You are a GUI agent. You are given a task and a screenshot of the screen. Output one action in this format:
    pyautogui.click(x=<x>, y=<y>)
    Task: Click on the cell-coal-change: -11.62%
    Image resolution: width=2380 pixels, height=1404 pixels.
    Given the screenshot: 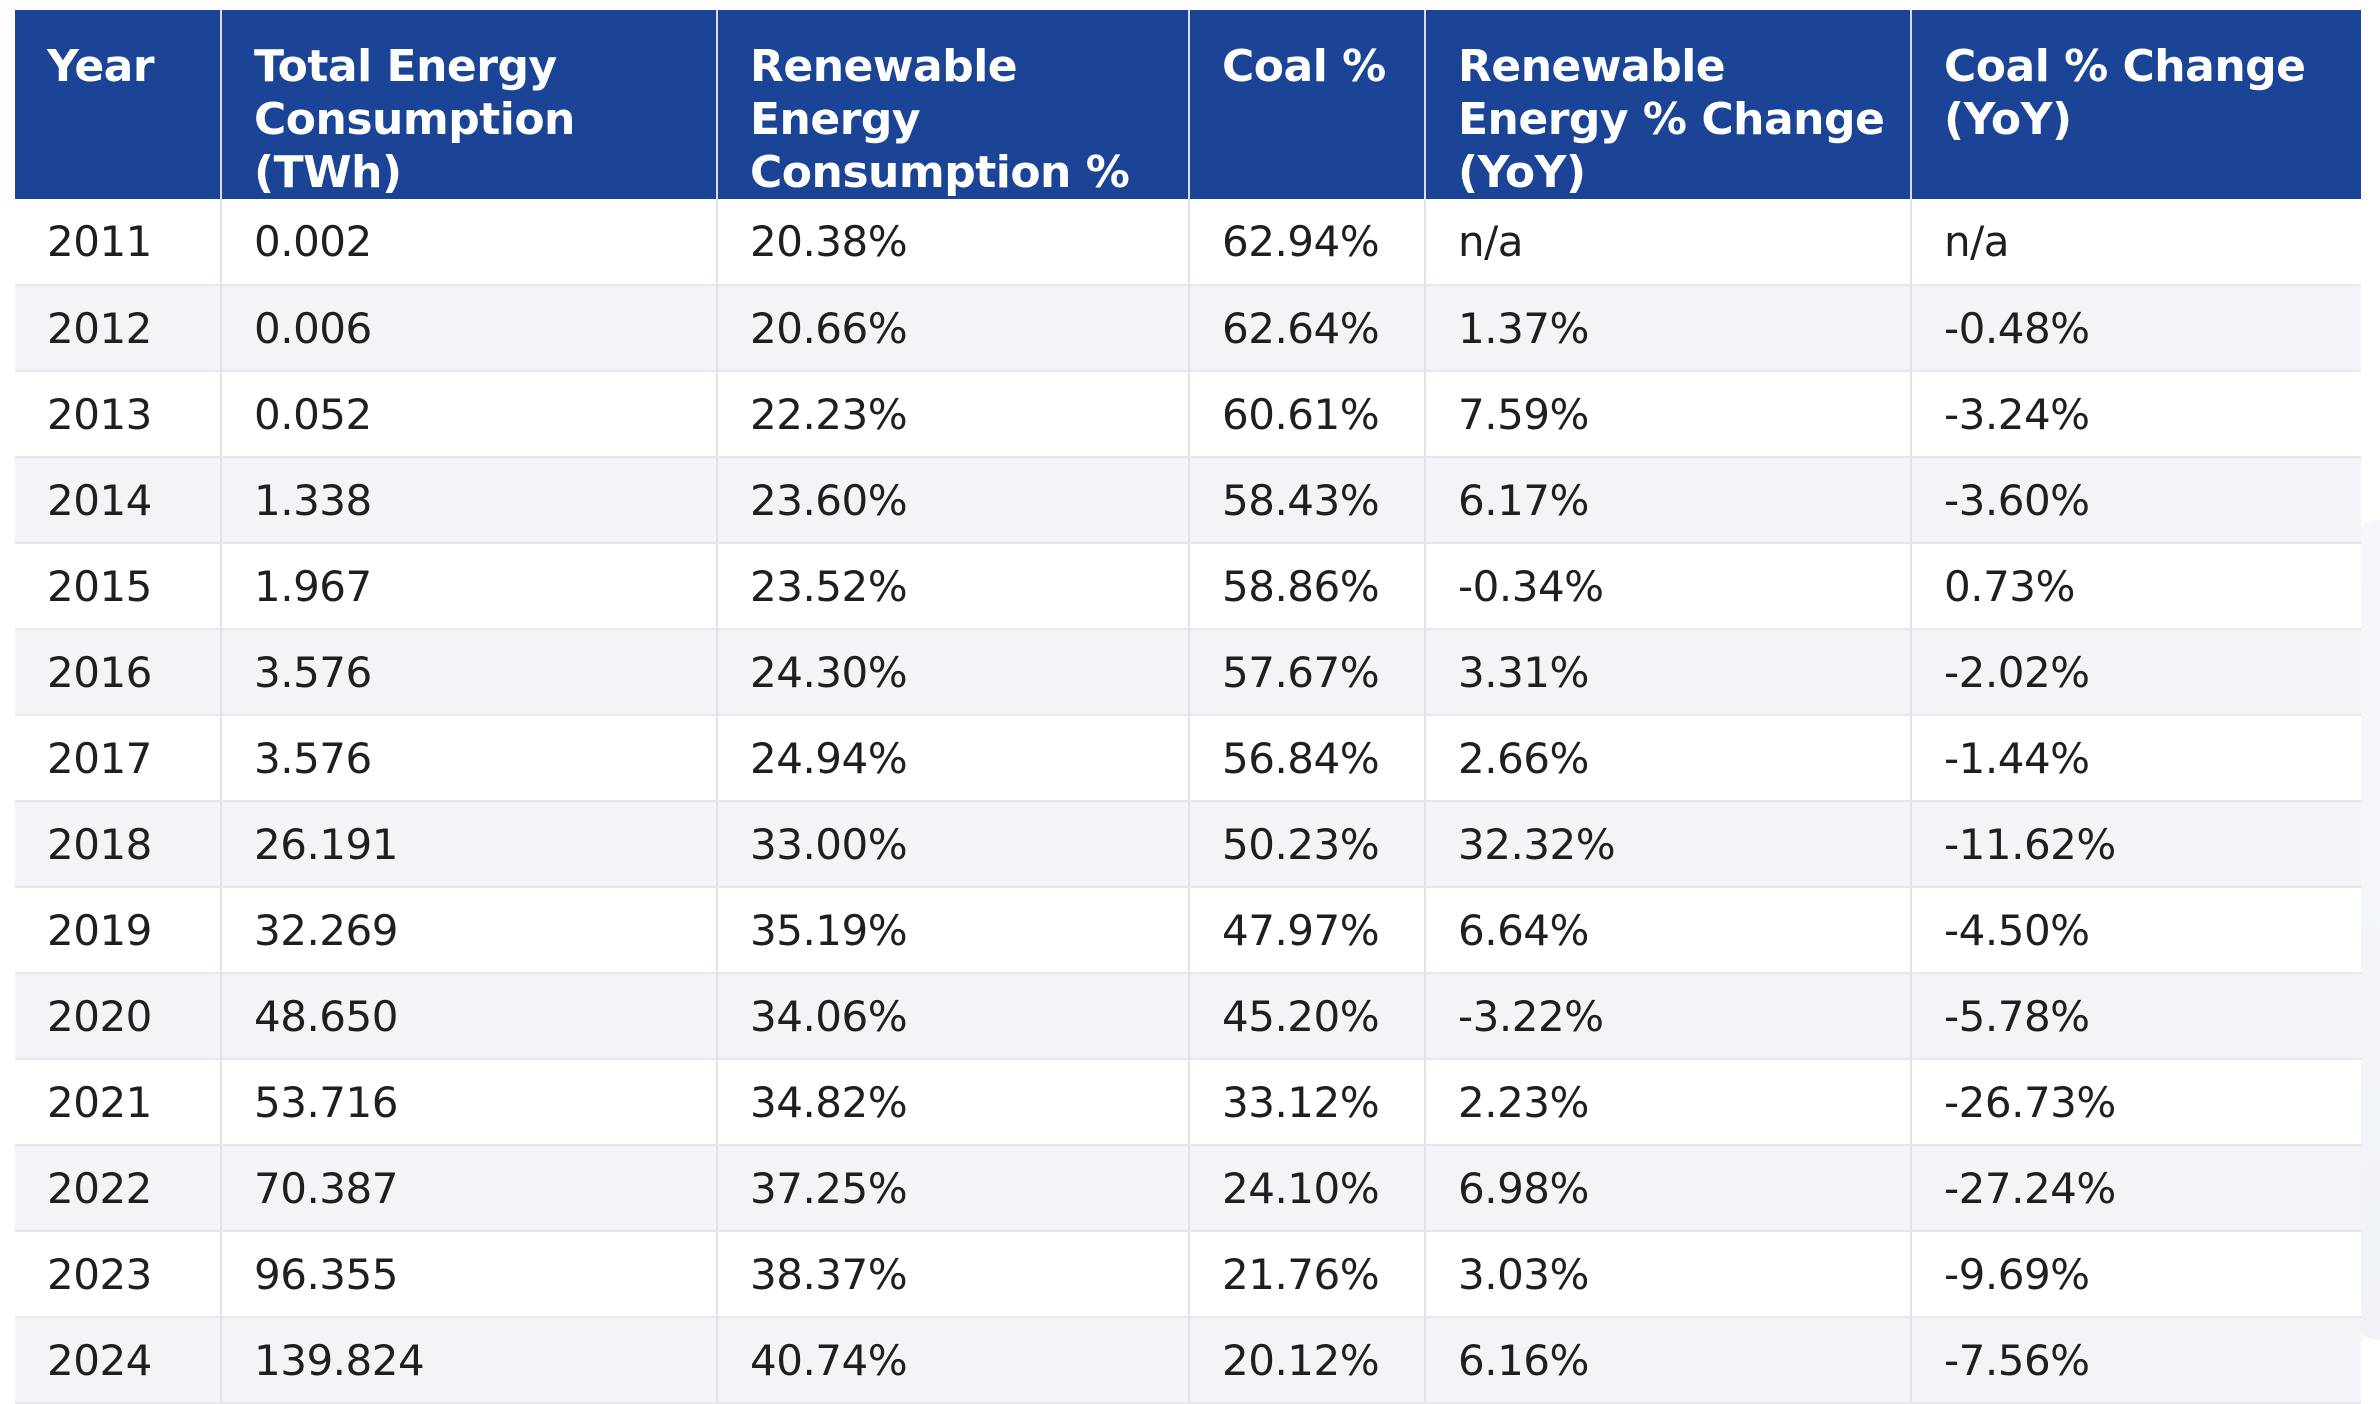 What is the action you would take?
    pyautogui.click(x=2136, y=844)
    